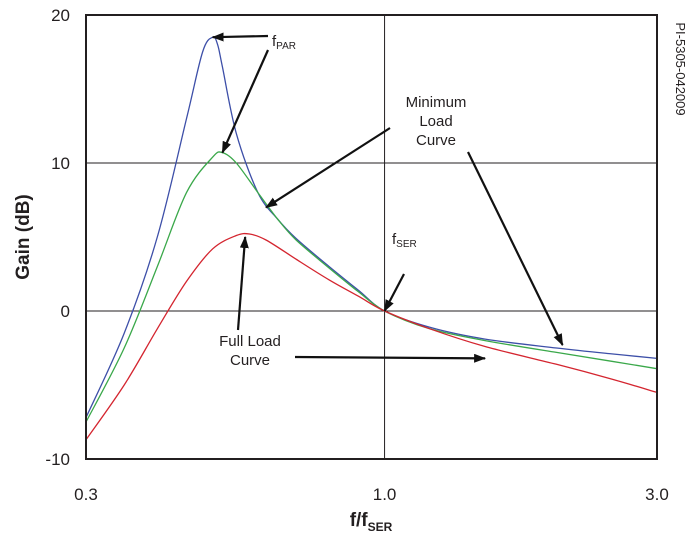  Describe the element at coordinates (284, 42) in the screenshot. I see `annotation-fpar: fPAR` at that location.